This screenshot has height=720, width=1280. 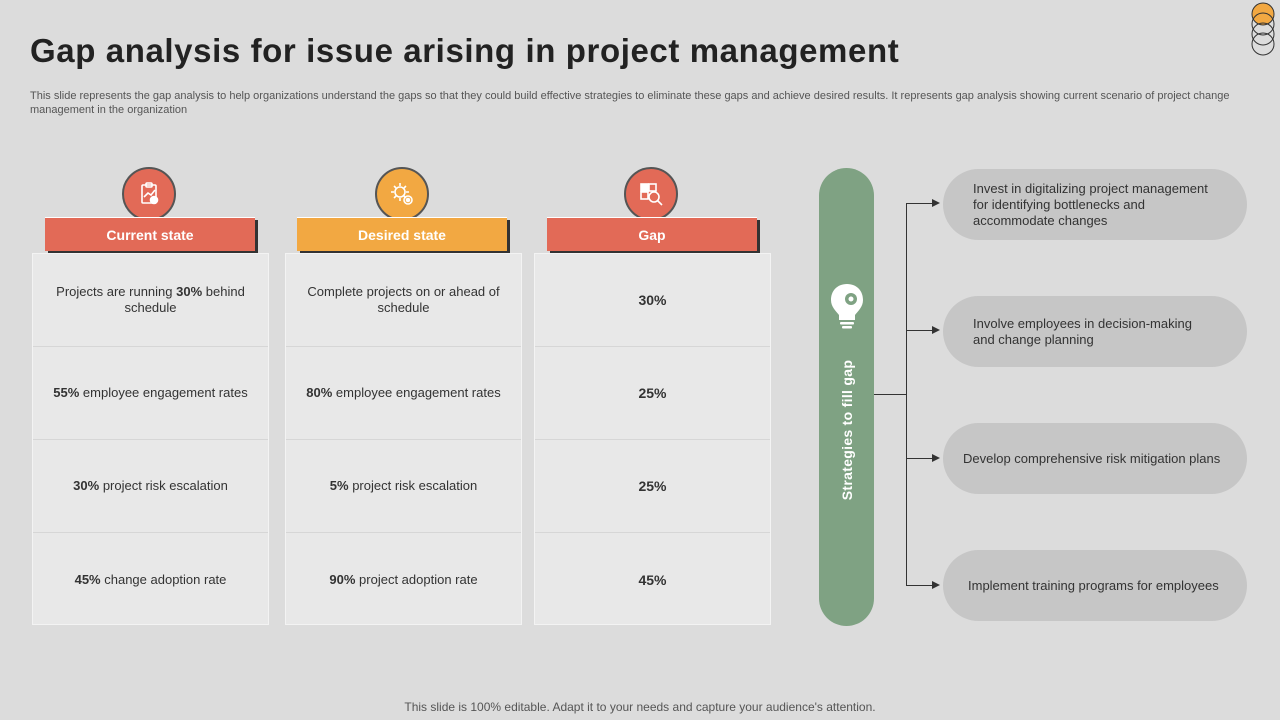 I want to click on desired-state-cell: 90% project adoption rate, so click(x=403, y=579).